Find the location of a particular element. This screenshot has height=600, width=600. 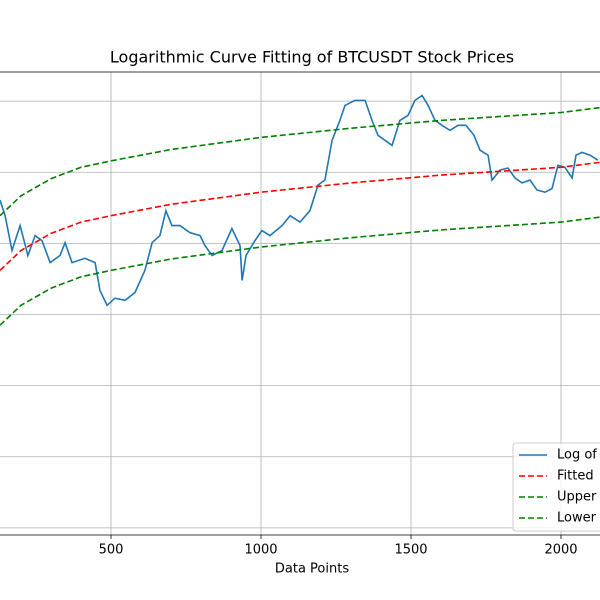

legend-box is located at coordinates (556, 487).